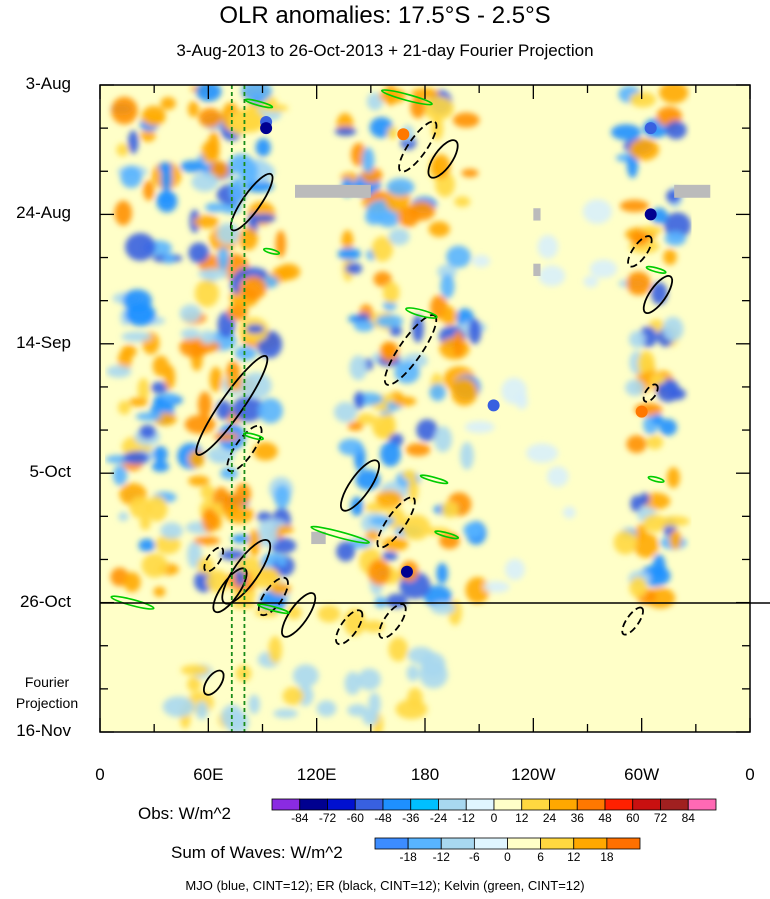 This screenshot has height=899, width=770. I want to click on colorbar-tick: 60, so click(633, 818).